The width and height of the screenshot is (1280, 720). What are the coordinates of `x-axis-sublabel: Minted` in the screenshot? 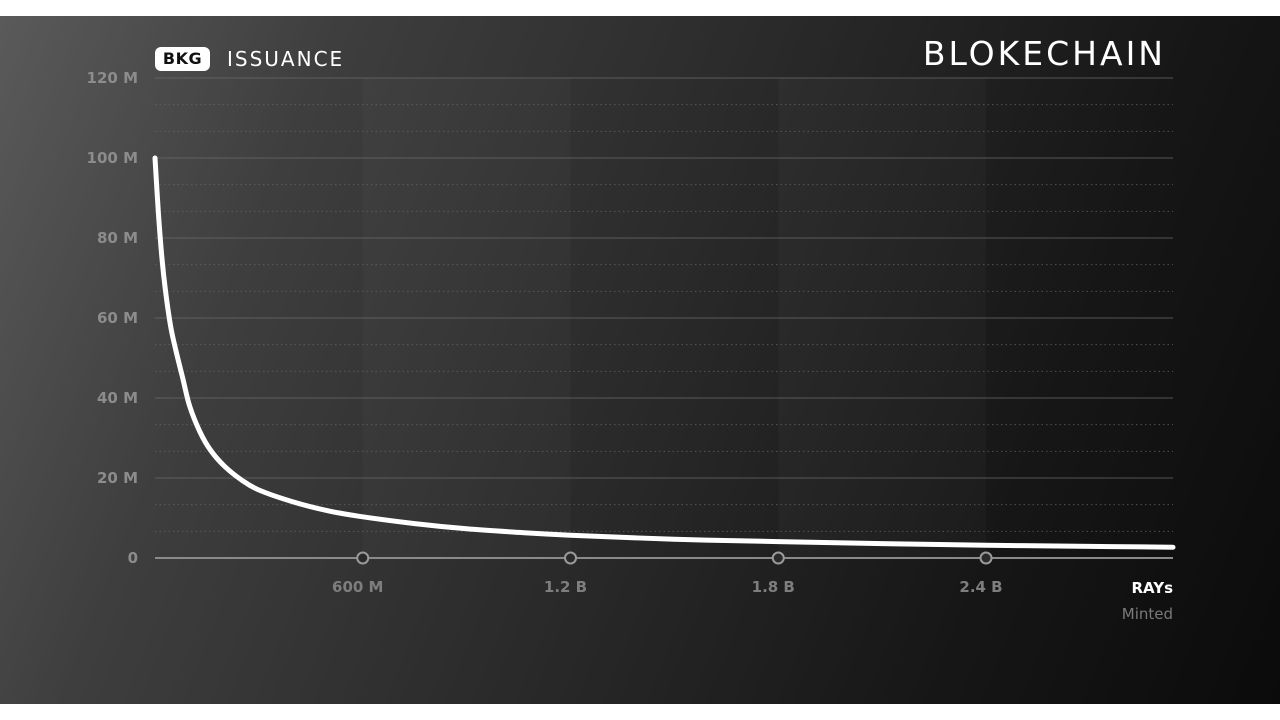 It's located at (1147, 614).